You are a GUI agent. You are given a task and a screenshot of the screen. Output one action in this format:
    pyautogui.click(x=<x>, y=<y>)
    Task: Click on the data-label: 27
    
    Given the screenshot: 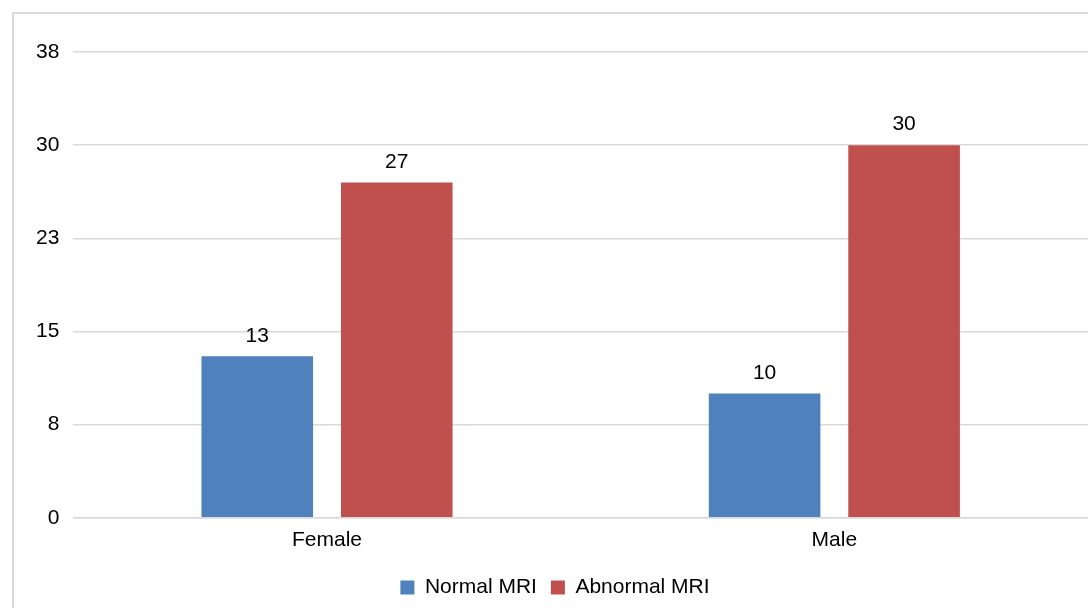 What is the action you would take?
    pyautogui.click(x=397, y=160)
    